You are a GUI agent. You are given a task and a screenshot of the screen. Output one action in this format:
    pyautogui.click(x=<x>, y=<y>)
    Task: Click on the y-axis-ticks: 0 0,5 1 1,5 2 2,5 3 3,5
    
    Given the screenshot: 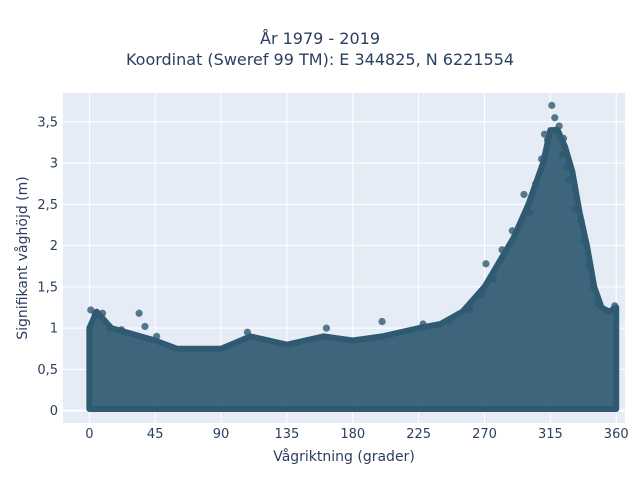 What is the action you would take?
    pyautogui.click(x=47, y=267)
    